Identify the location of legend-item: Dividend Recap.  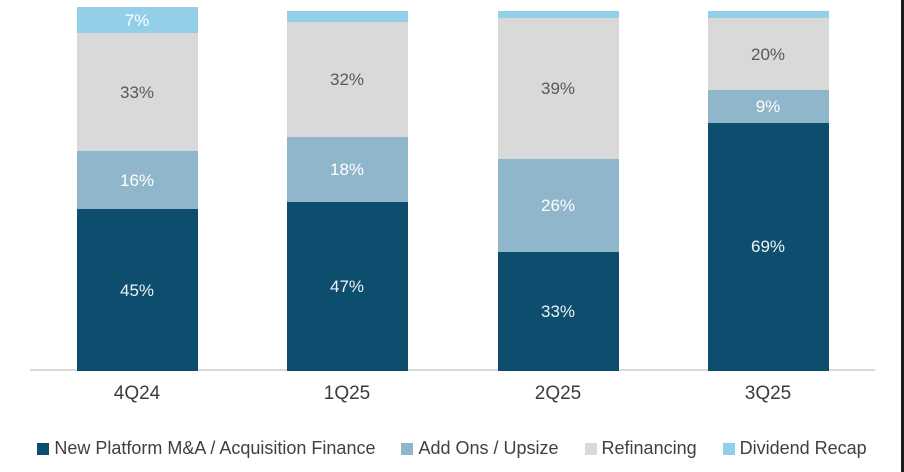
(794, 448).